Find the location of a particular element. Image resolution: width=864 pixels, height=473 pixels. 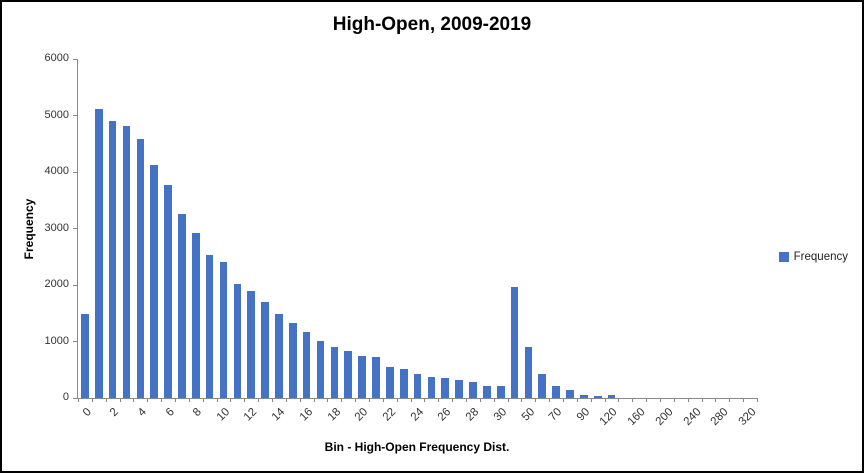

x-tick-label: 2 is located at coordinates (115, 413).